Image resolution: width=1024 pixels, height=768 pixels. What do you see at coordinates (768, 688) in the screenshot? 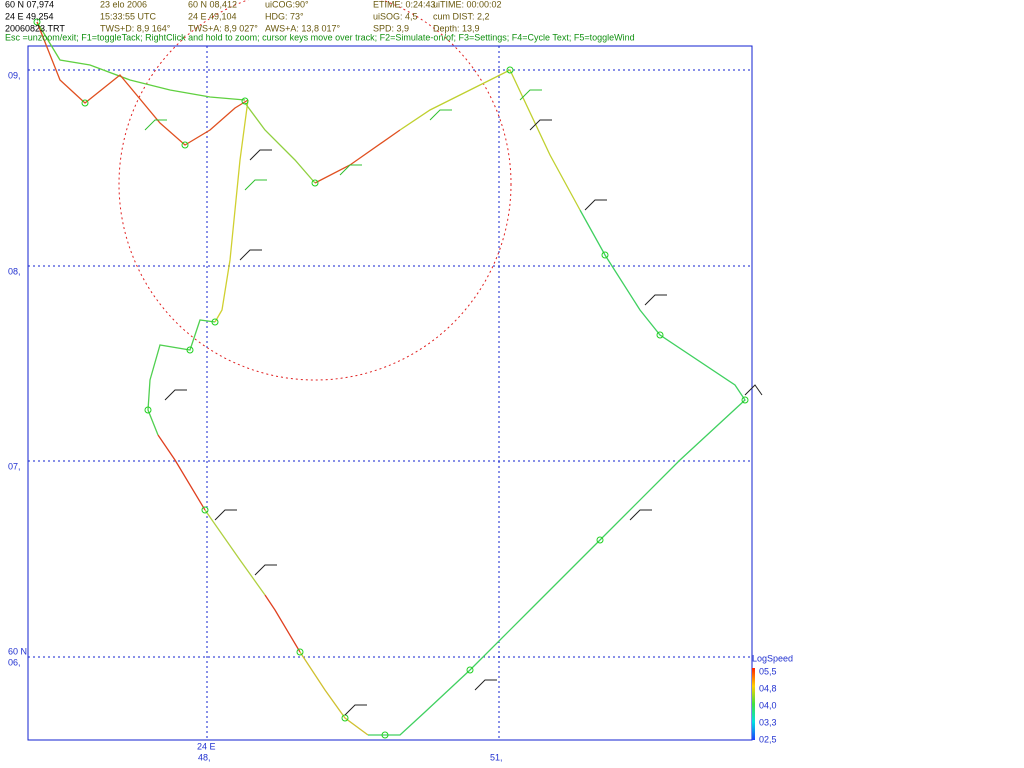
I see `legend-label: 04,8` at bounding box center [768, 688].